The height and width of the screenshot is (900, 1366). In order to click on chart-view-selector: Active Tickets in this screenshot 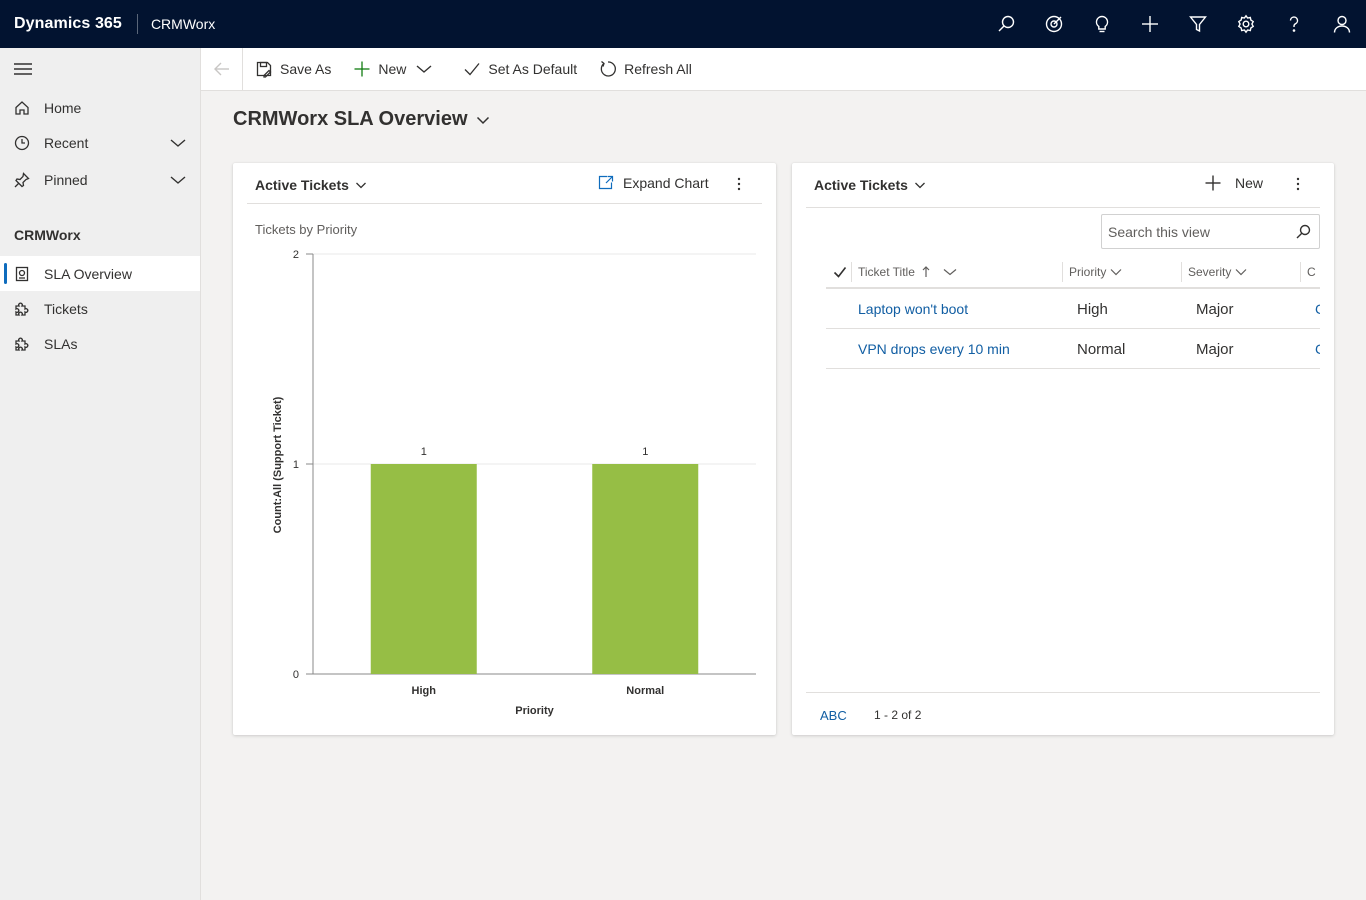, I will do `click(311, 185)`.